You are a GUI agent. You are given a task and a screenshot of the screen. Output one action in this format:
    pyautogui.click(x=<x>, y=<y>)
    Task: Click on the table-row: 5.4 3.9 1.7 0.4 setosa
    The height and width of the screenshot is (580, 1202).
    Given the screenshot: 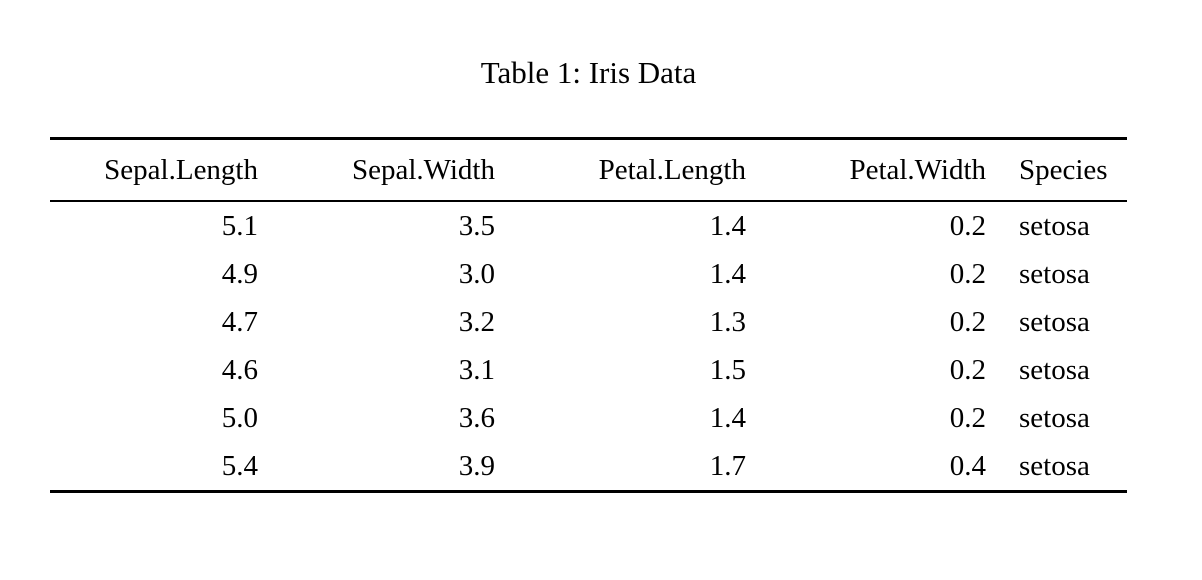 What is the action you would take?
    pyautogui.click(x=588, y=467)
    